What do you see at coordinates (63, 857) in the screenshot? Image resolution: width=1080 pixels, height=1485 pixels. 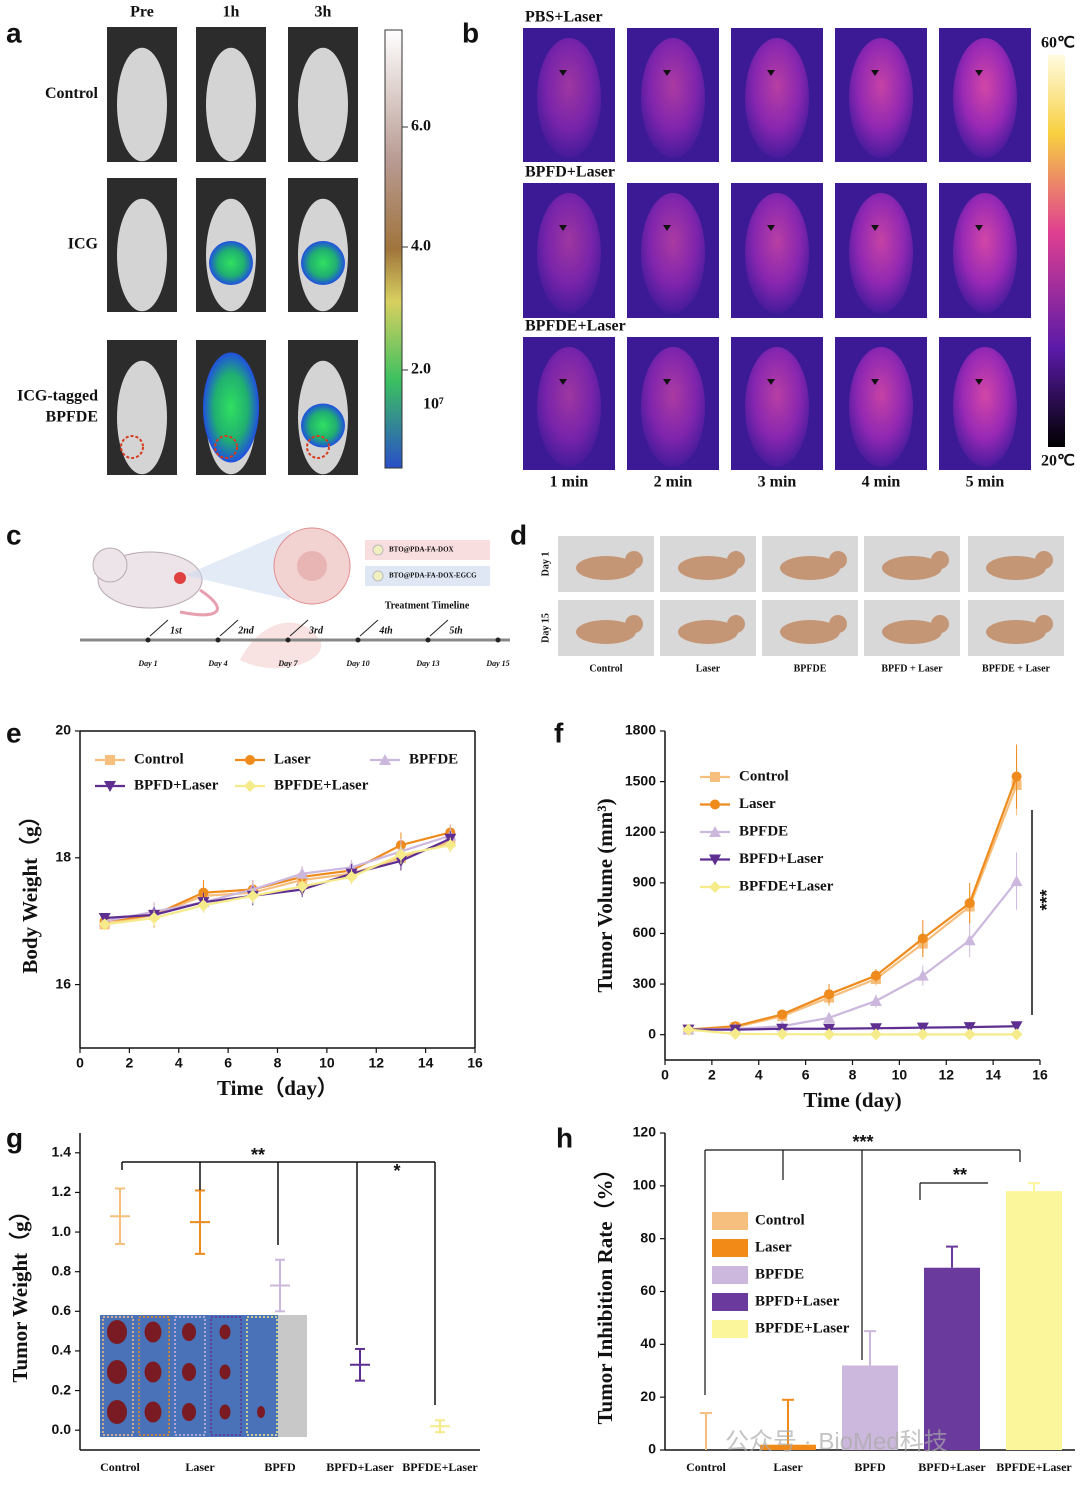 I see `y-tick-label: 18` at bounding box center [63, 857].